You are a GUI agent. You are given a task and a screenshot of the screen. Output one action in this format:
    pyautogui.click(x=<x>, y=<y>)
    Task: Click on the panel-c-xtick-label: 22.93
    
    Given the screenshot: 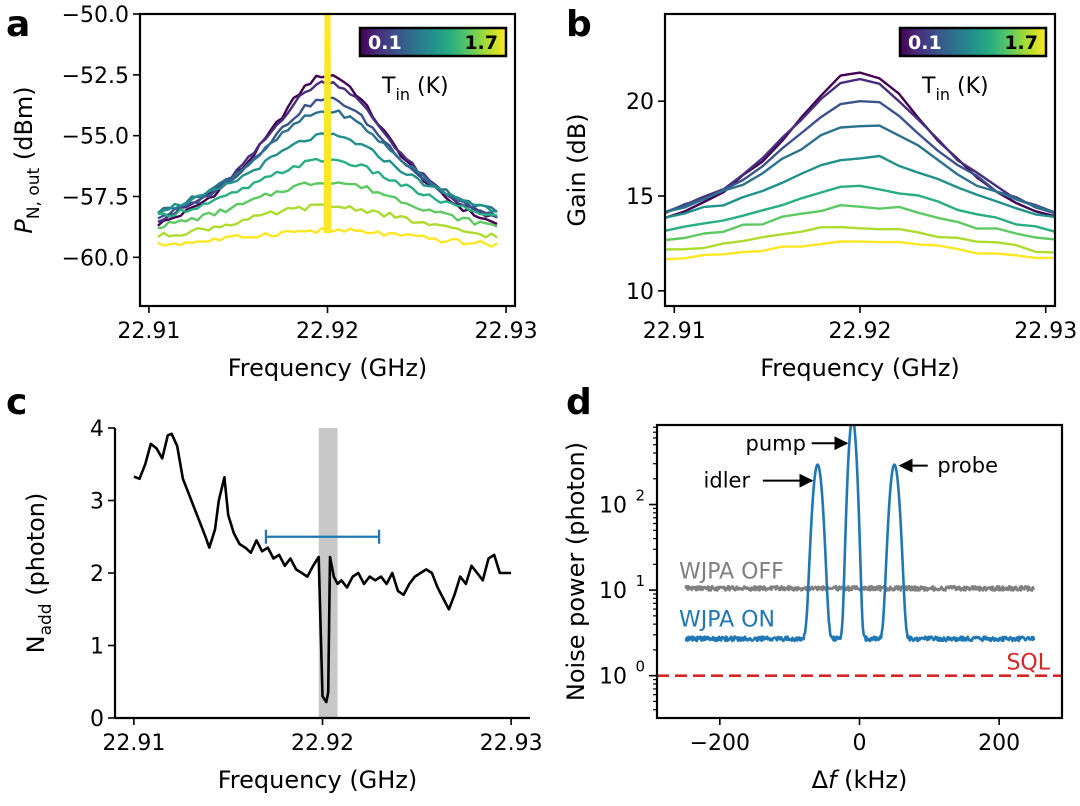 What is the action you would take?
    pyautogui.click(x=511, y=743)
    